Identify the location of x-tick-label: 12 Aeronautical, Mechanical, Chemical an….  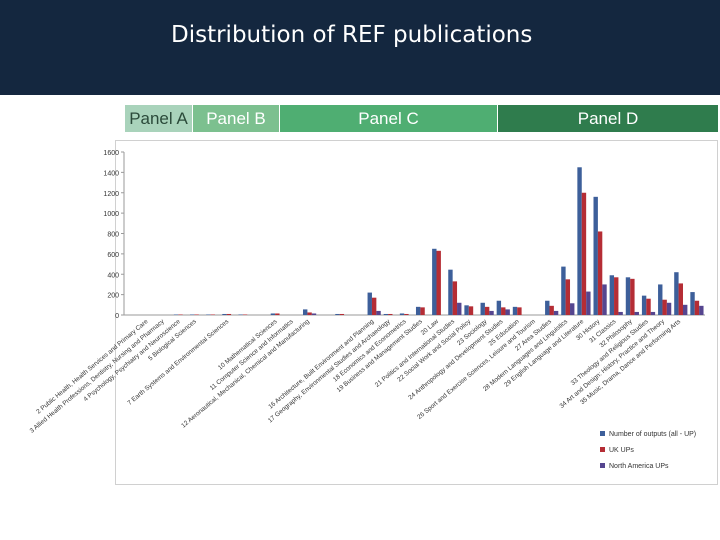
(245, 374).